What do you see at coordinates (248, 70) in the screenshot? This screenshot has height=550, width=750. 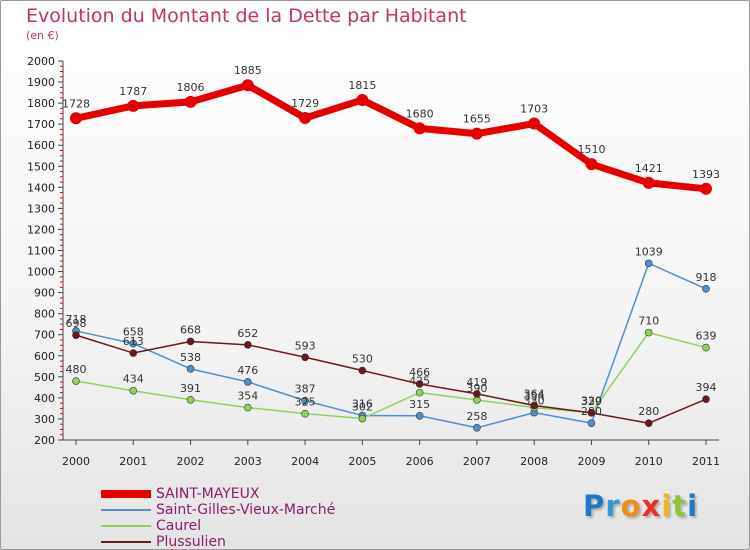 I see `data-label: 1885` at bounding box center [248, 70].